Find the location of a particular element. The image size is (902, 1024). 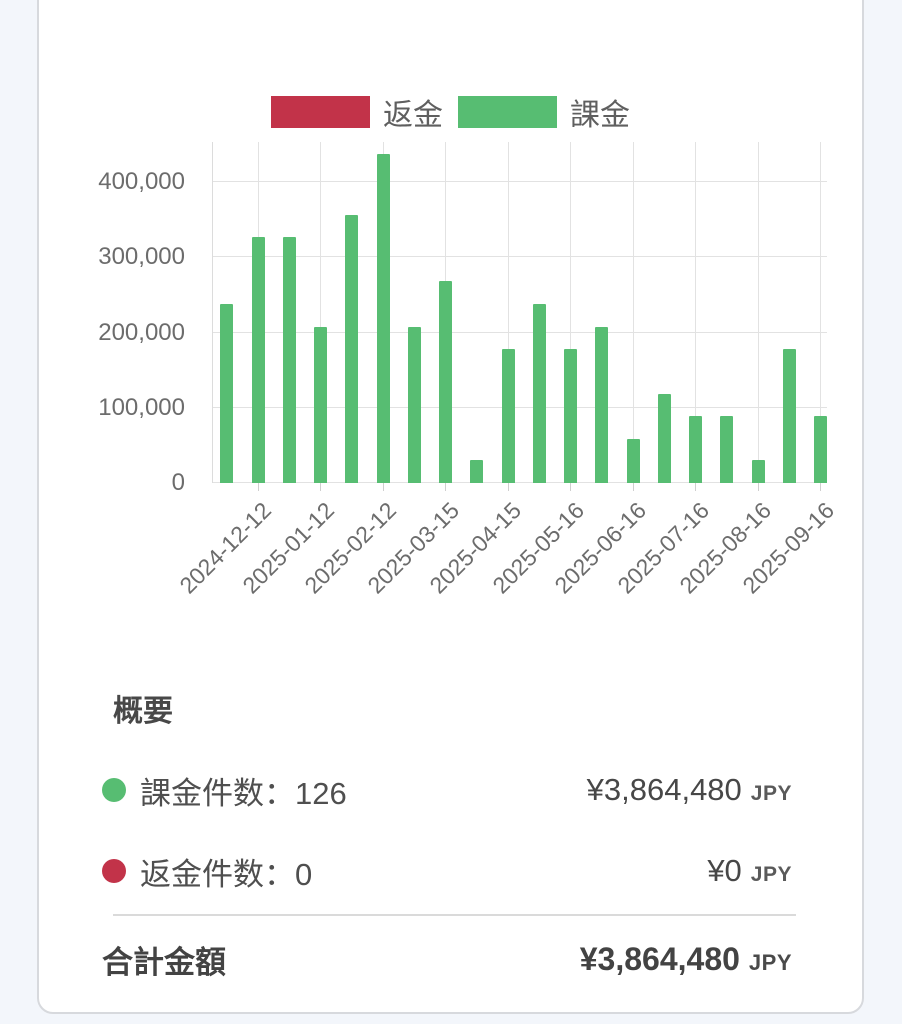

green-dot-icon is located at coordinates (114, 790).